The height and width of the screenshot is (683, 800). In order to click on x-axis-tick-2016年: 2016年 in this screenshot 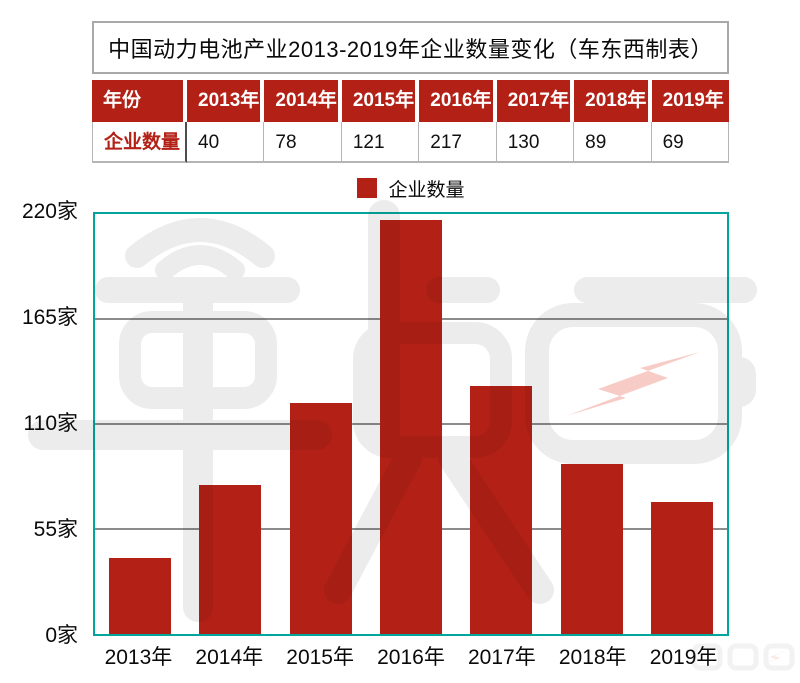, I will do `click(411, 657)`.